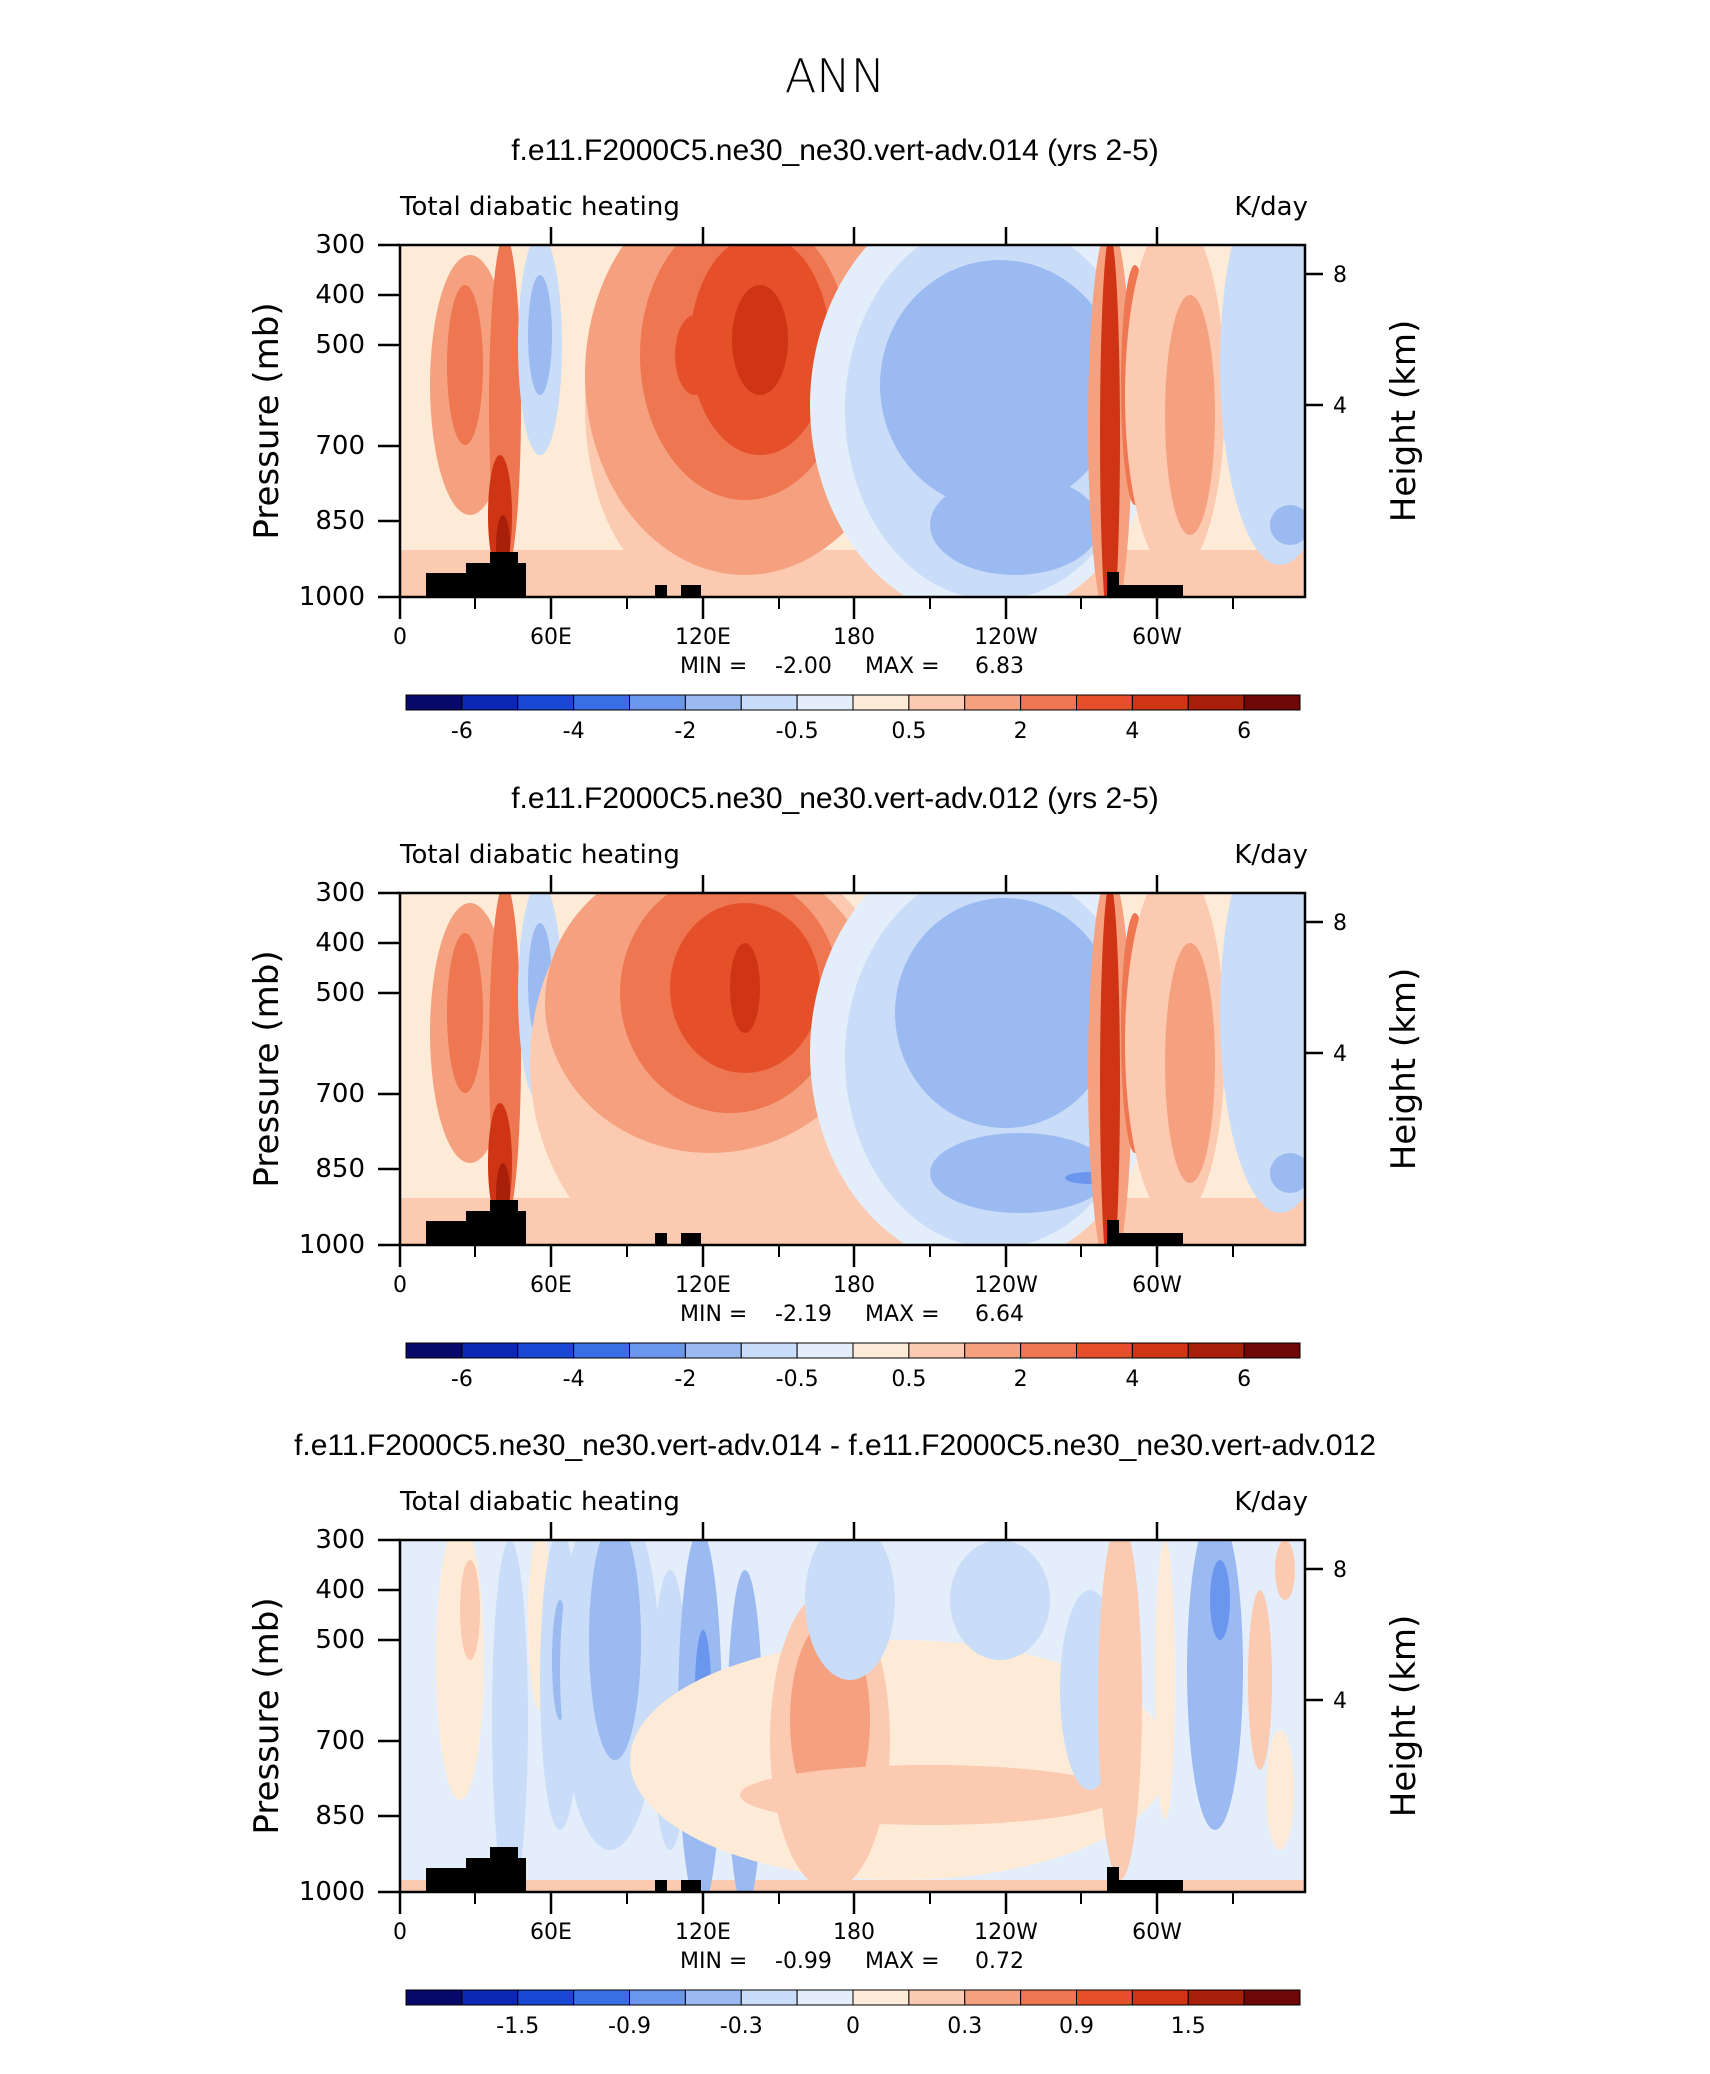 This screenshot has width=1710, height=2074. Describe the element at coordinates (999, 666) in the screenshot. I see `max-value: 6.83` at that location.